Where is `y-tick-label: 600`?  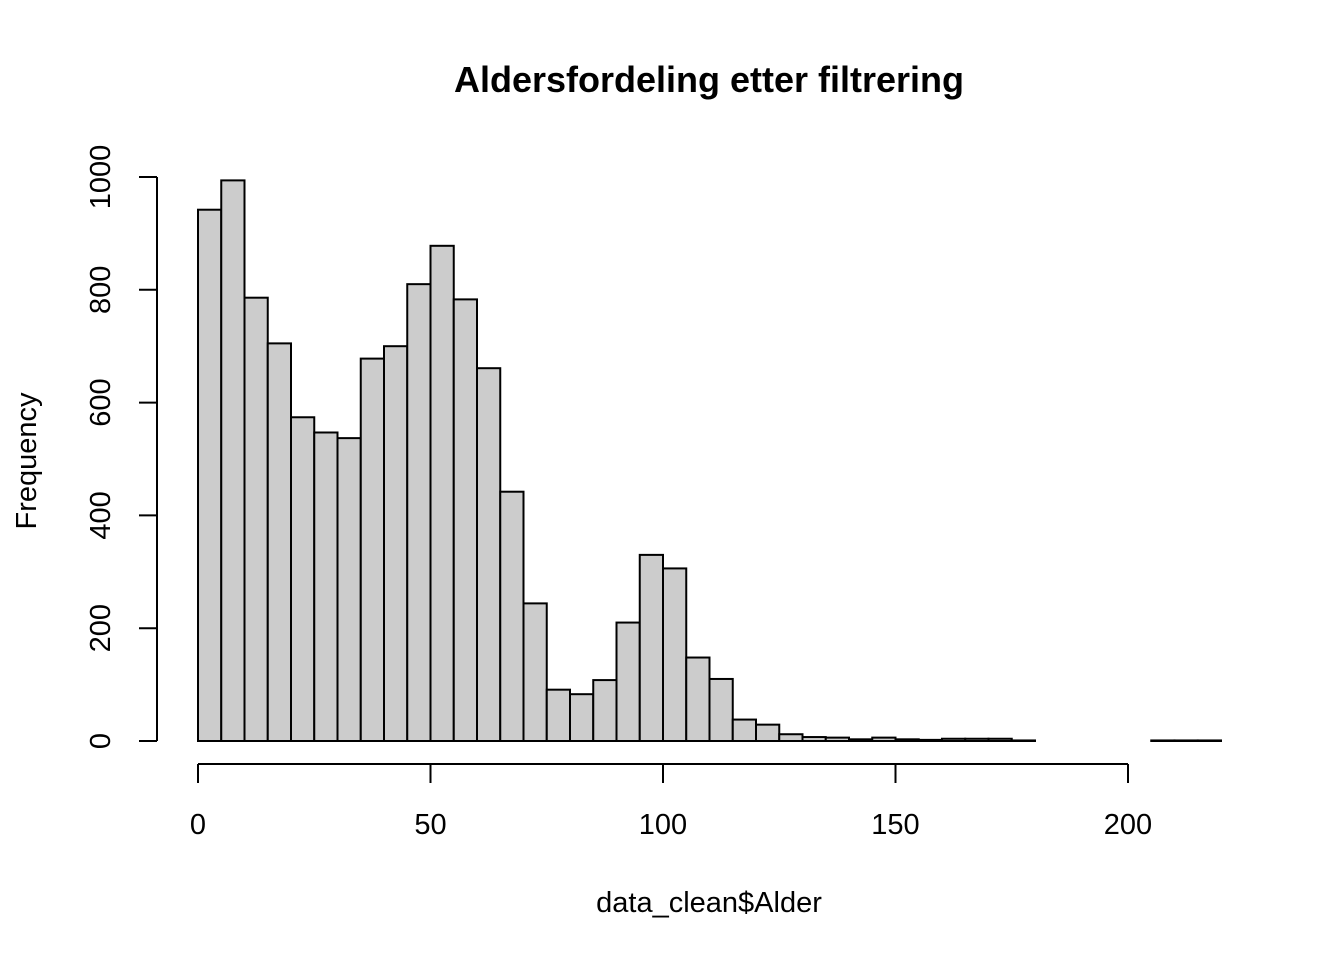 y-tick-label: 600 is located at coordinates (101, 402).